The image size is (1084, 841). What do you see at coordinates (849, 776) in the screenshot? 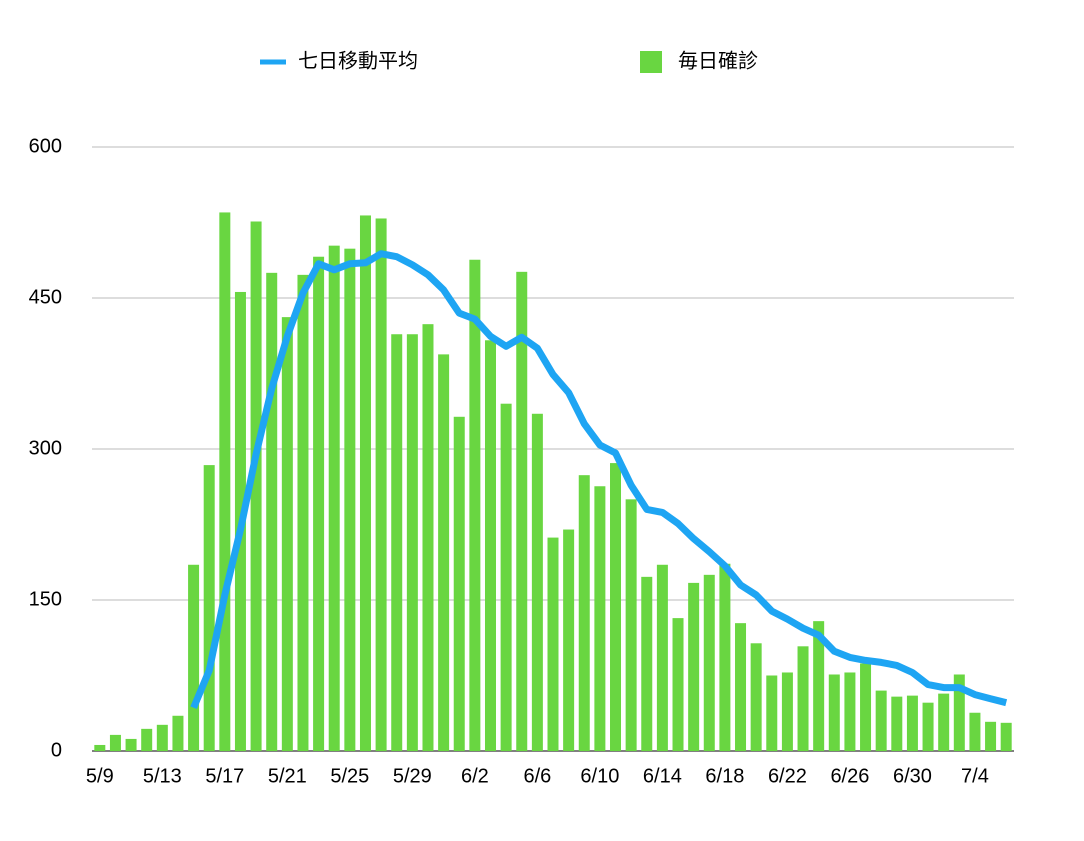
I see `x-tick-label: 6/26` at bounding box center [849, 776].